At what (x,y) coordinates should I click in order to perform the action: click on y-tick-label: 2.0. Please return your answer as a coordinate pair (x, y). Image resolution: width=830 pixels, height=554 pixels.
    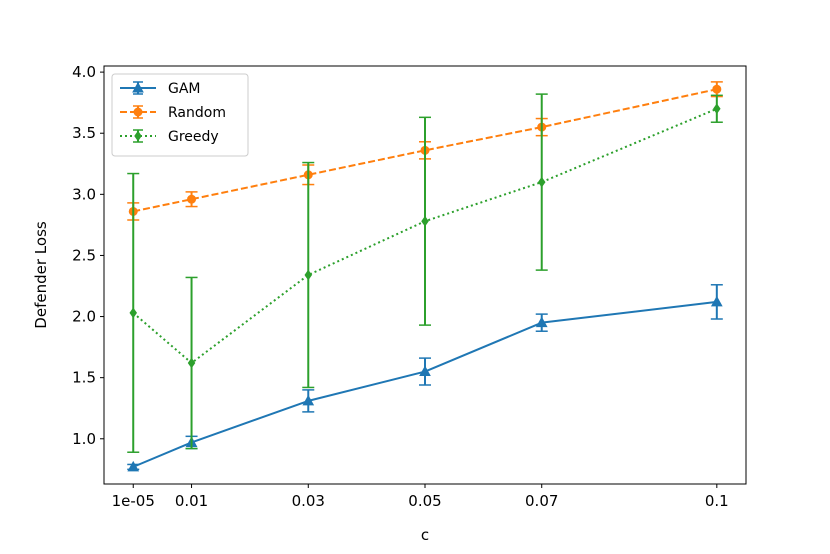
    Looking at the image, I should click on (84, 317).